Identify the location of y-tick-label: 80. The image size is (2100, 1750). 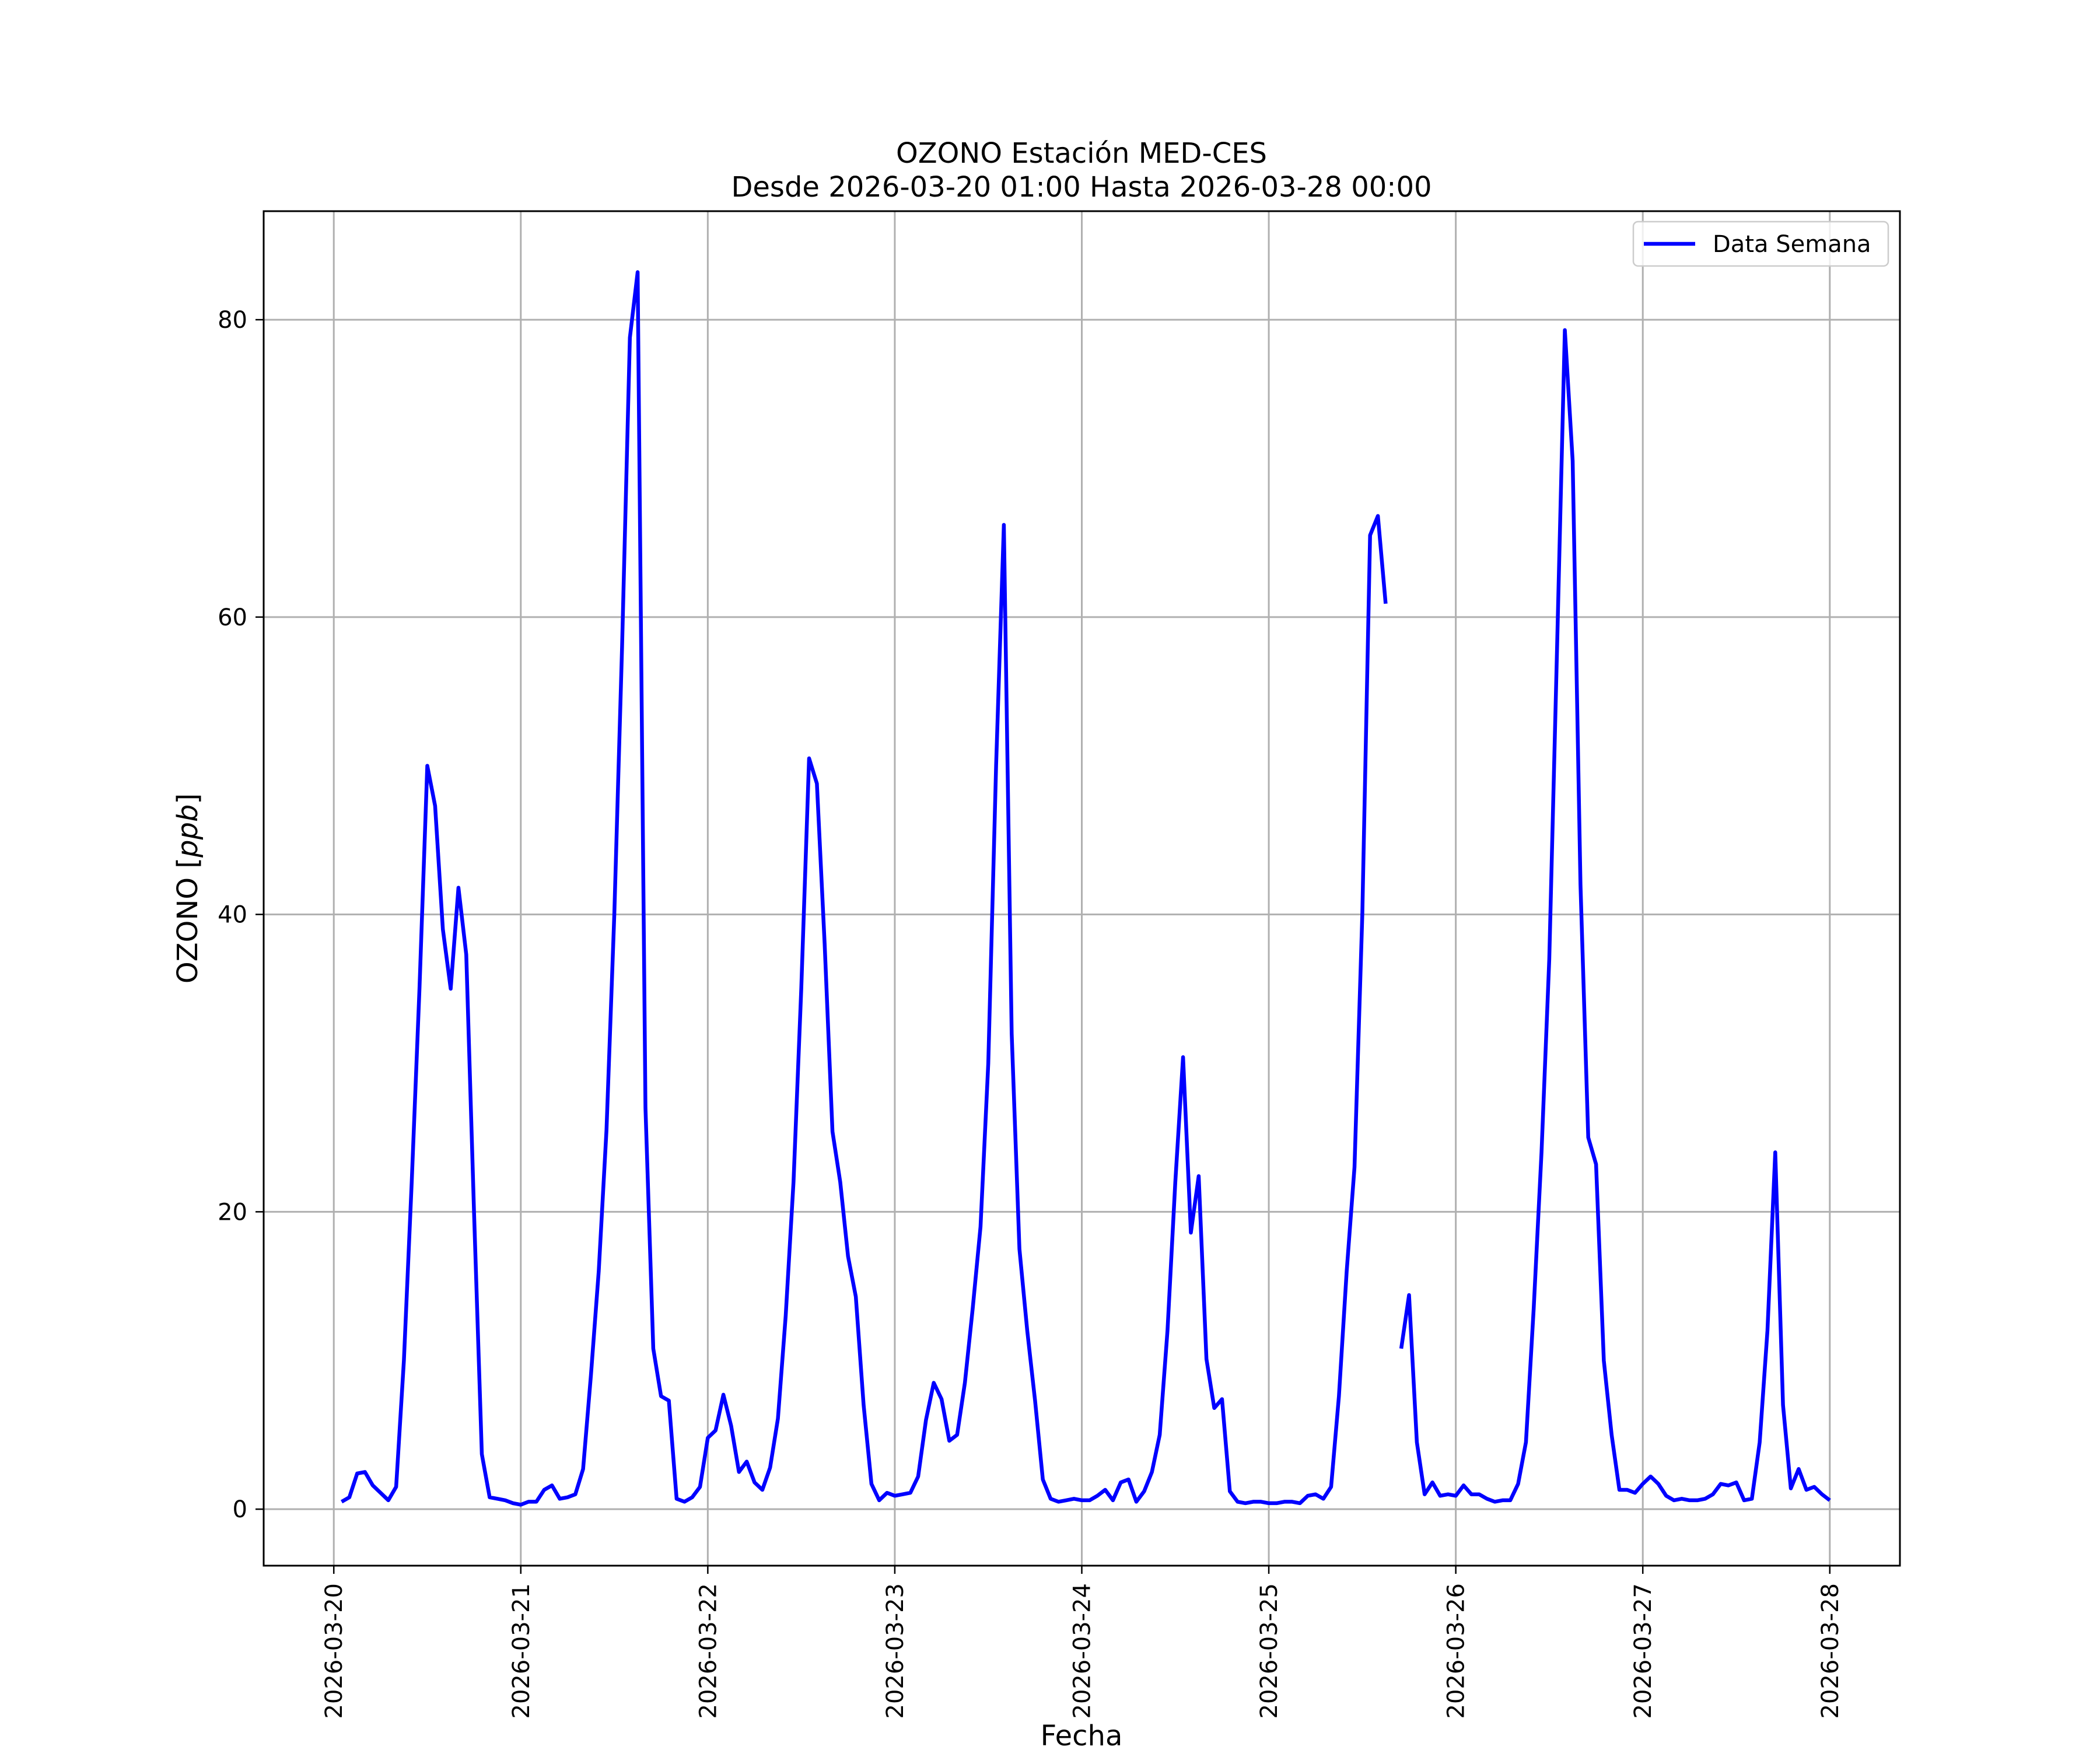
(232, 321).